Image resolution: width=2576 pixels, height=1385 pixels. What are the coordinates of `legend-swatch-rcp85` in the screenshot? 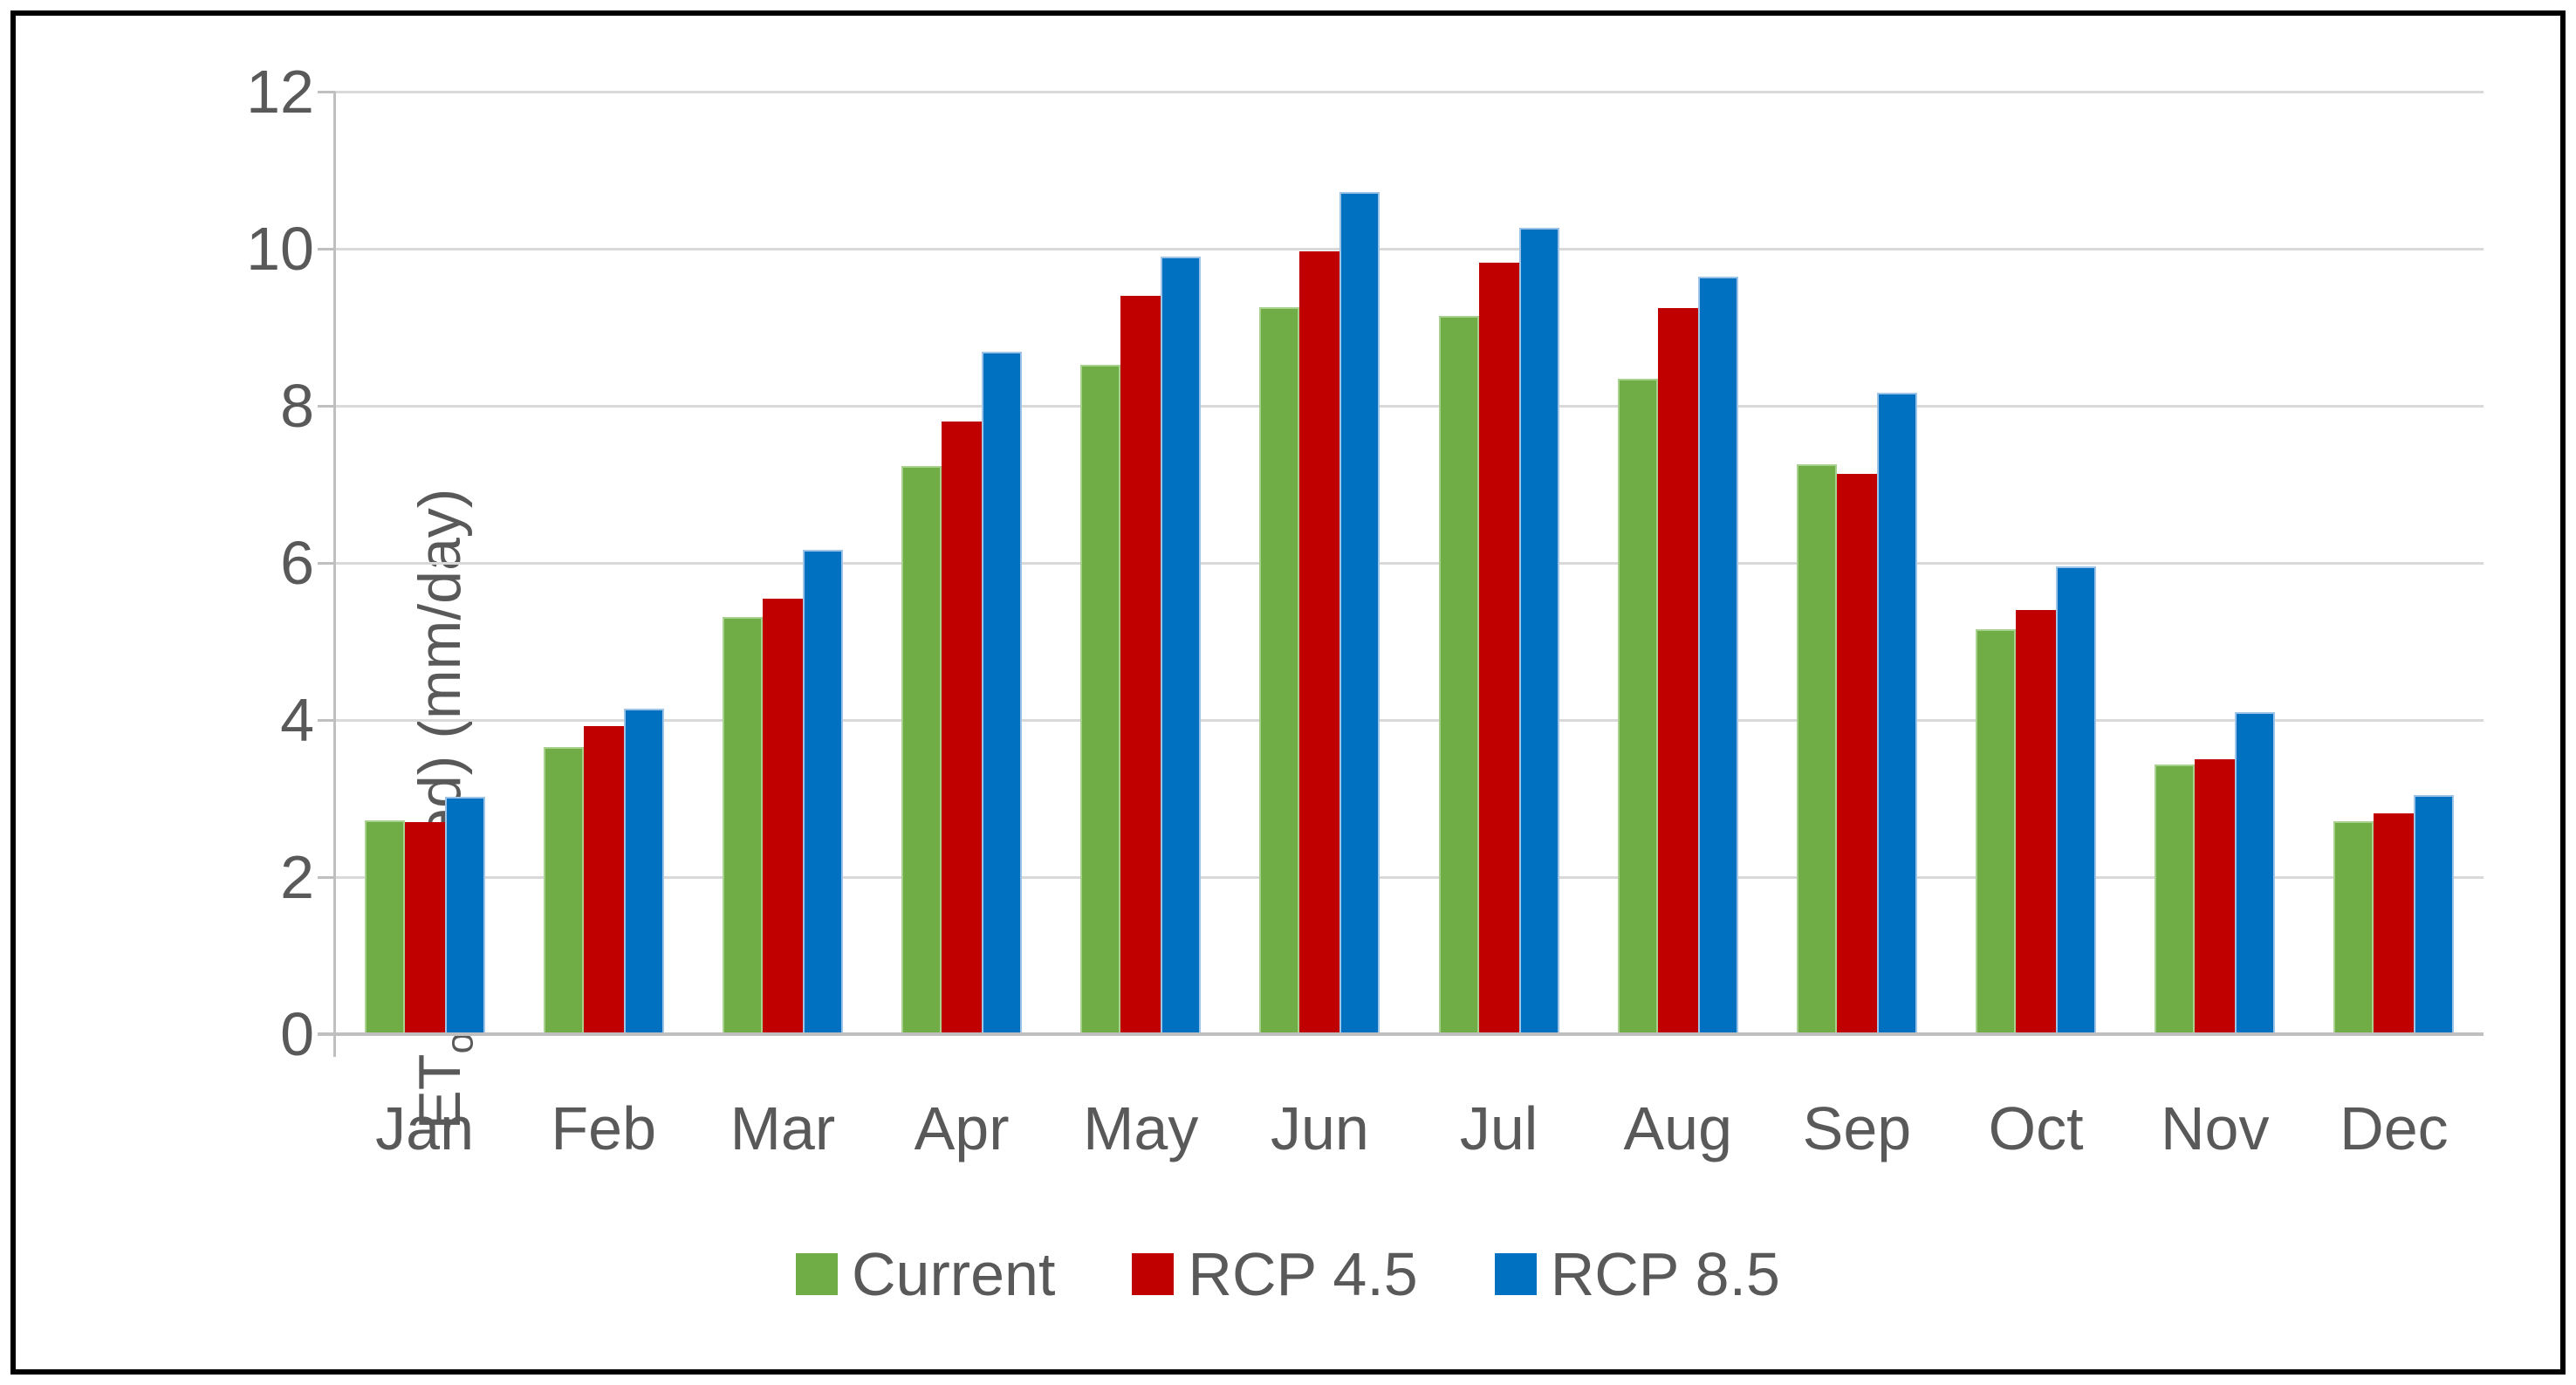 It's located at (1515, 1274).